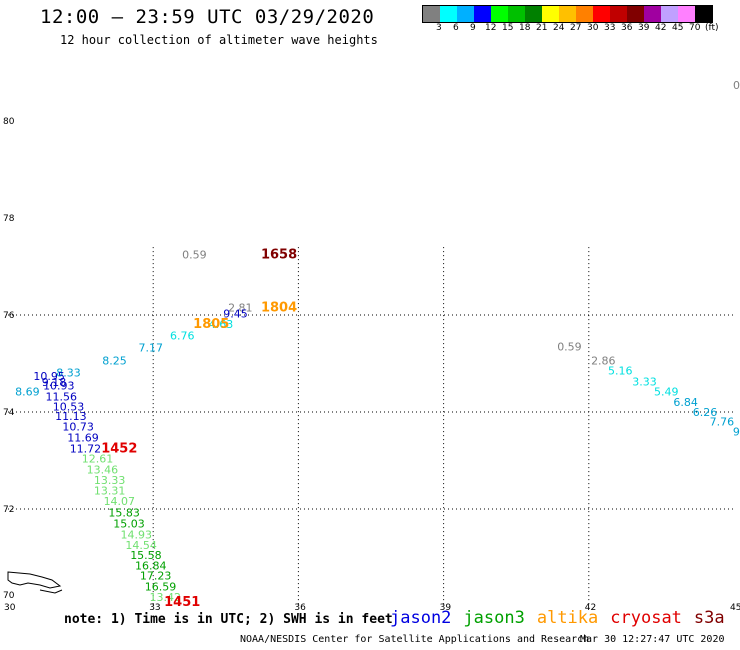  I want to click on swh-value: 15.83, so click(124, 512).